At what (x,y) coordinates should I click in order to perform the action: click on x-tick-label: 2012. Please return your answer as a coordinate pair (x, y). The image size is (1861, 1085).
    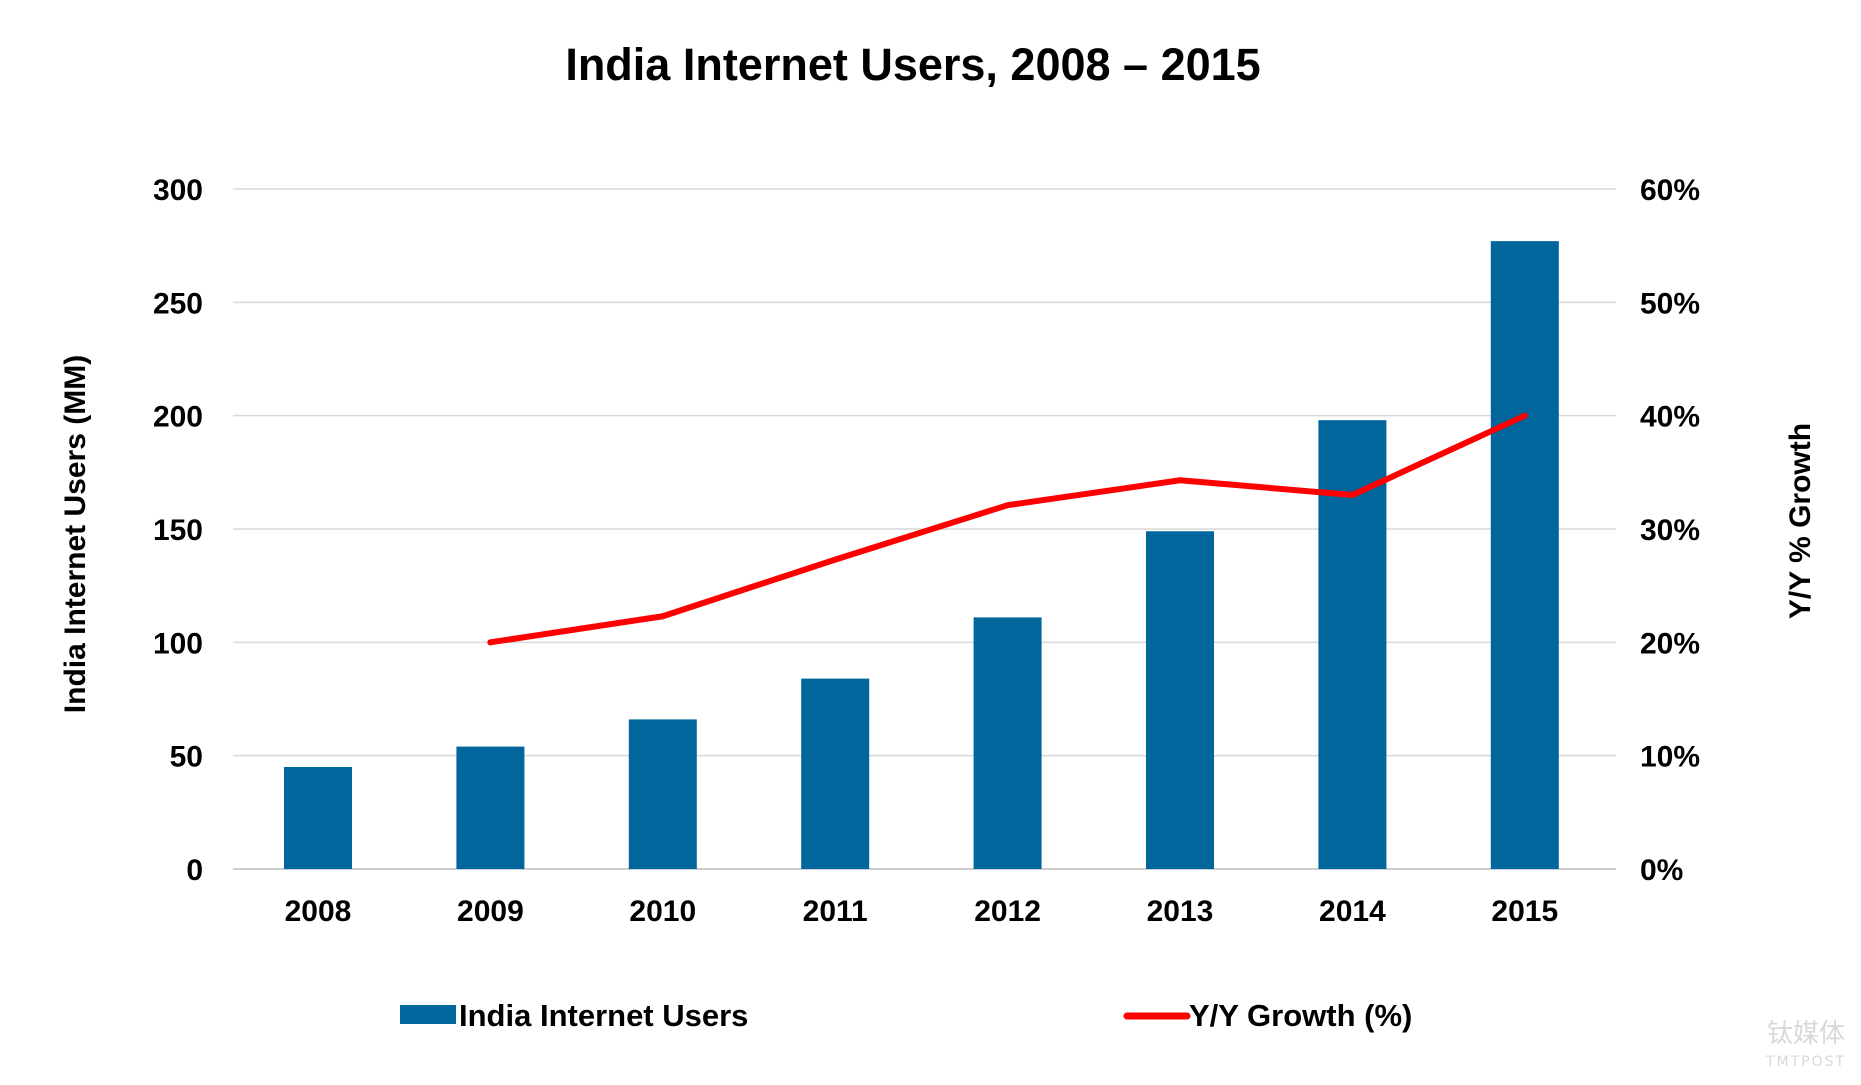
    Looking at the image, I should click on (1007, 911).